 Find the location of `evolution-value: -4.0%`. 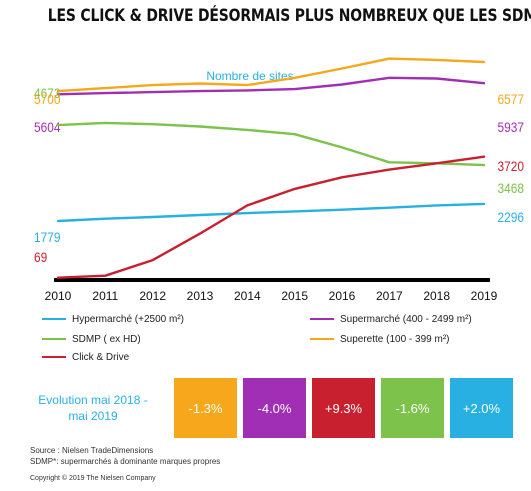

evolution-value: -4.0% is located at coordinates (274, 408).